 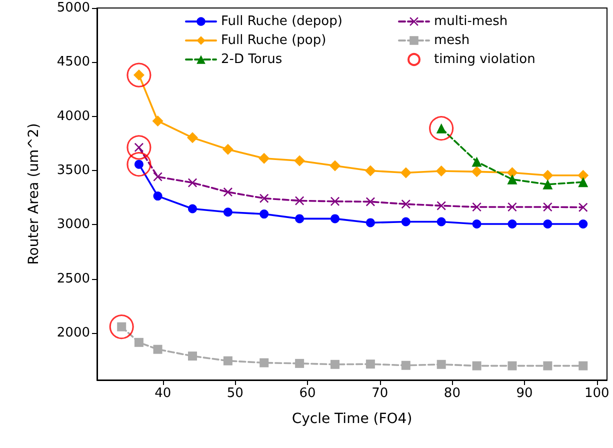 I want to click on y-tick-label: 4500, so click(x=73, y=62).